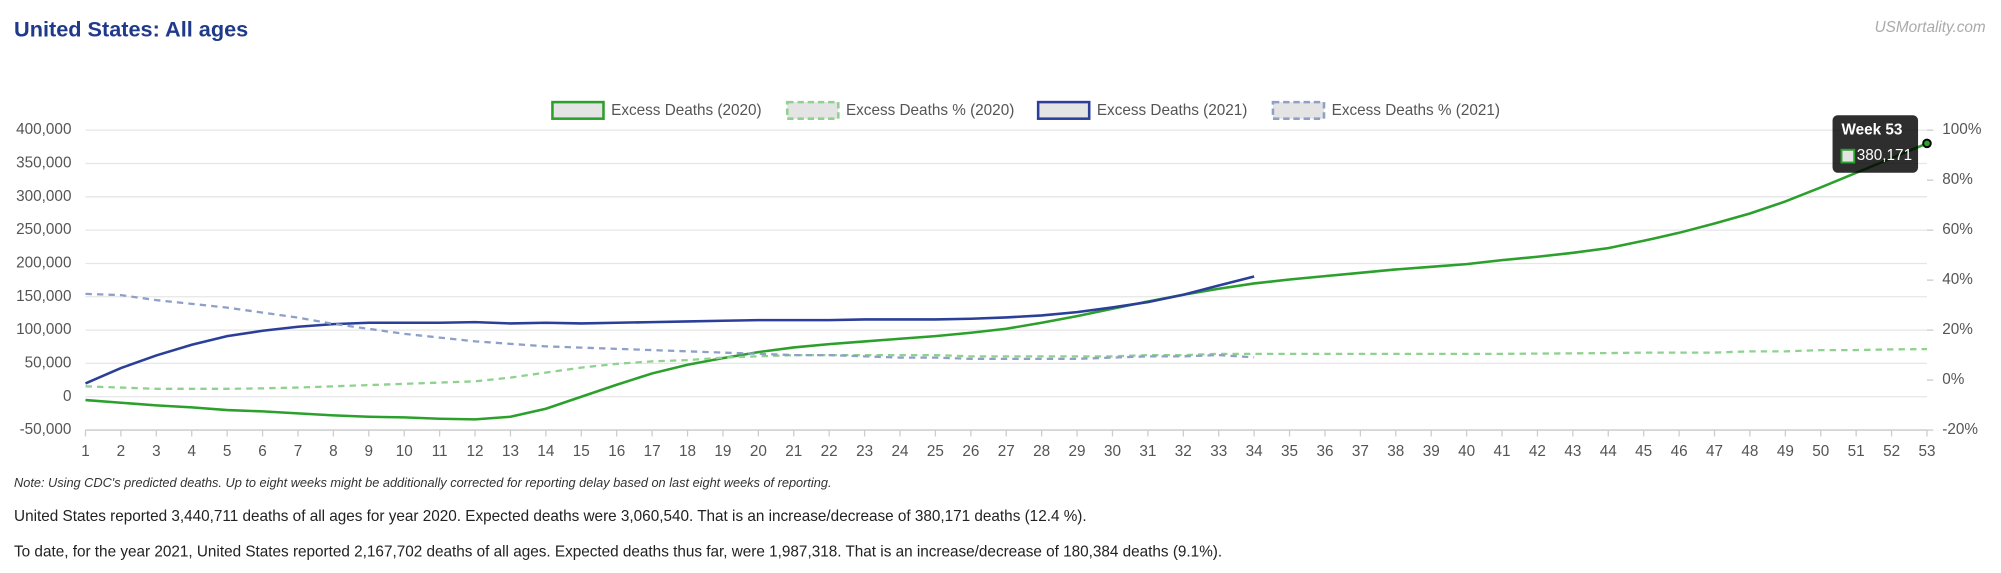 The height and width of the screenshot is (573, 2001). I want to click on y-tick-label: 250,000, so click(43, 229).